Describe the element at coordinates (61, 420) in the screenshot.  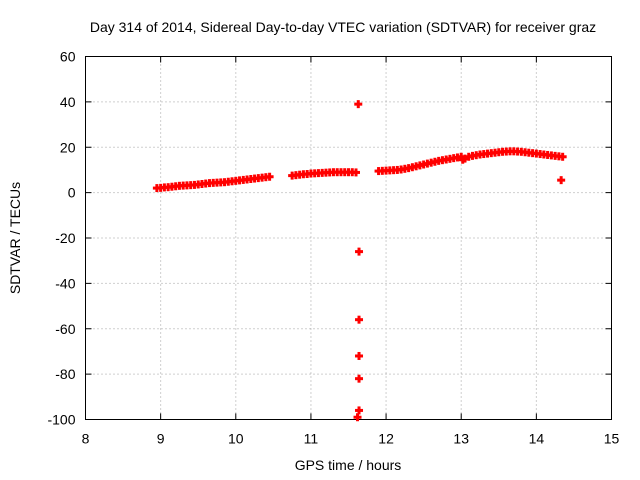
I see `y-tick-label: -100` at that location.